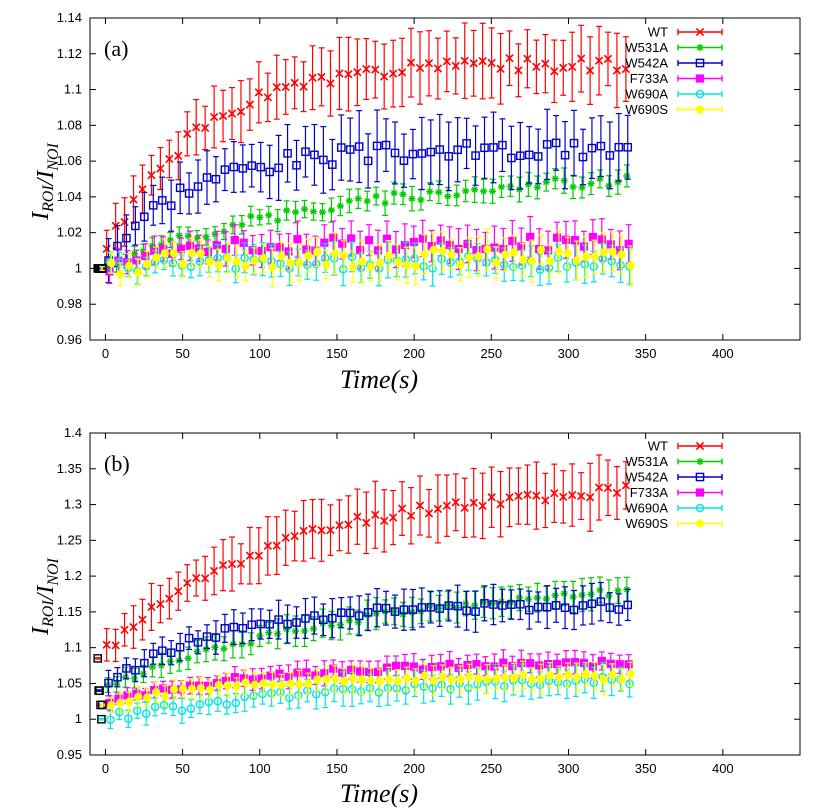 The width and height of the screenshot is (830, 810). I want to click on panel-label-a: (a), so click(116, 48).